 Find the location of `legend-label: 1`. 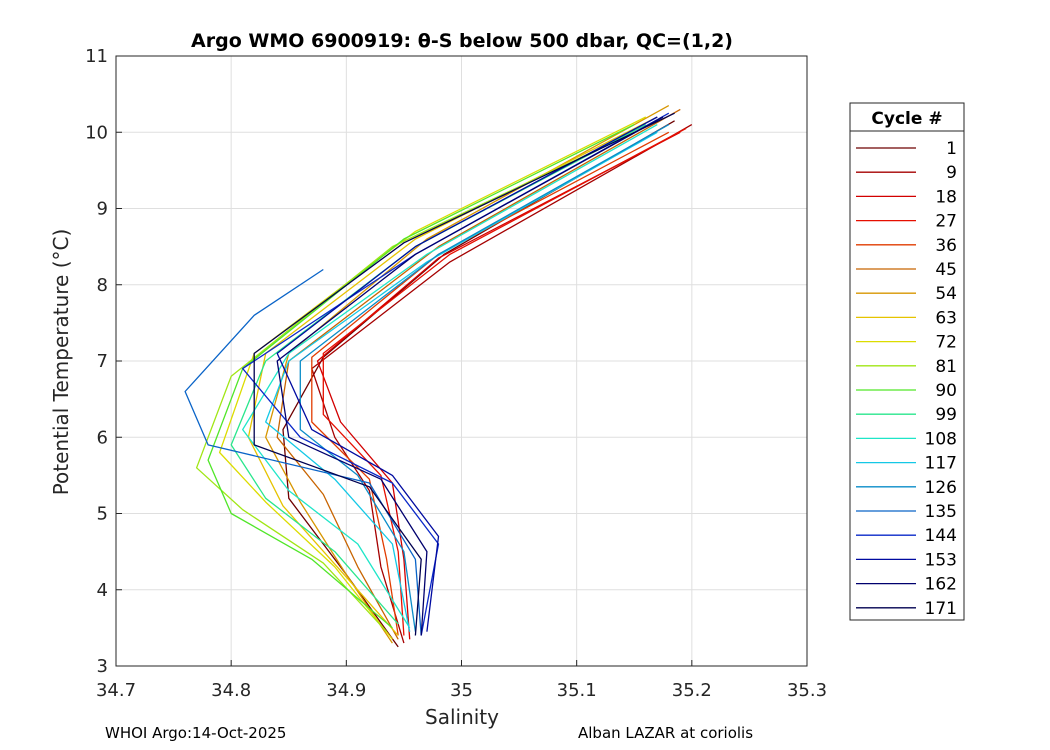

legend-label: 1 is located at coordinates (951, 149).